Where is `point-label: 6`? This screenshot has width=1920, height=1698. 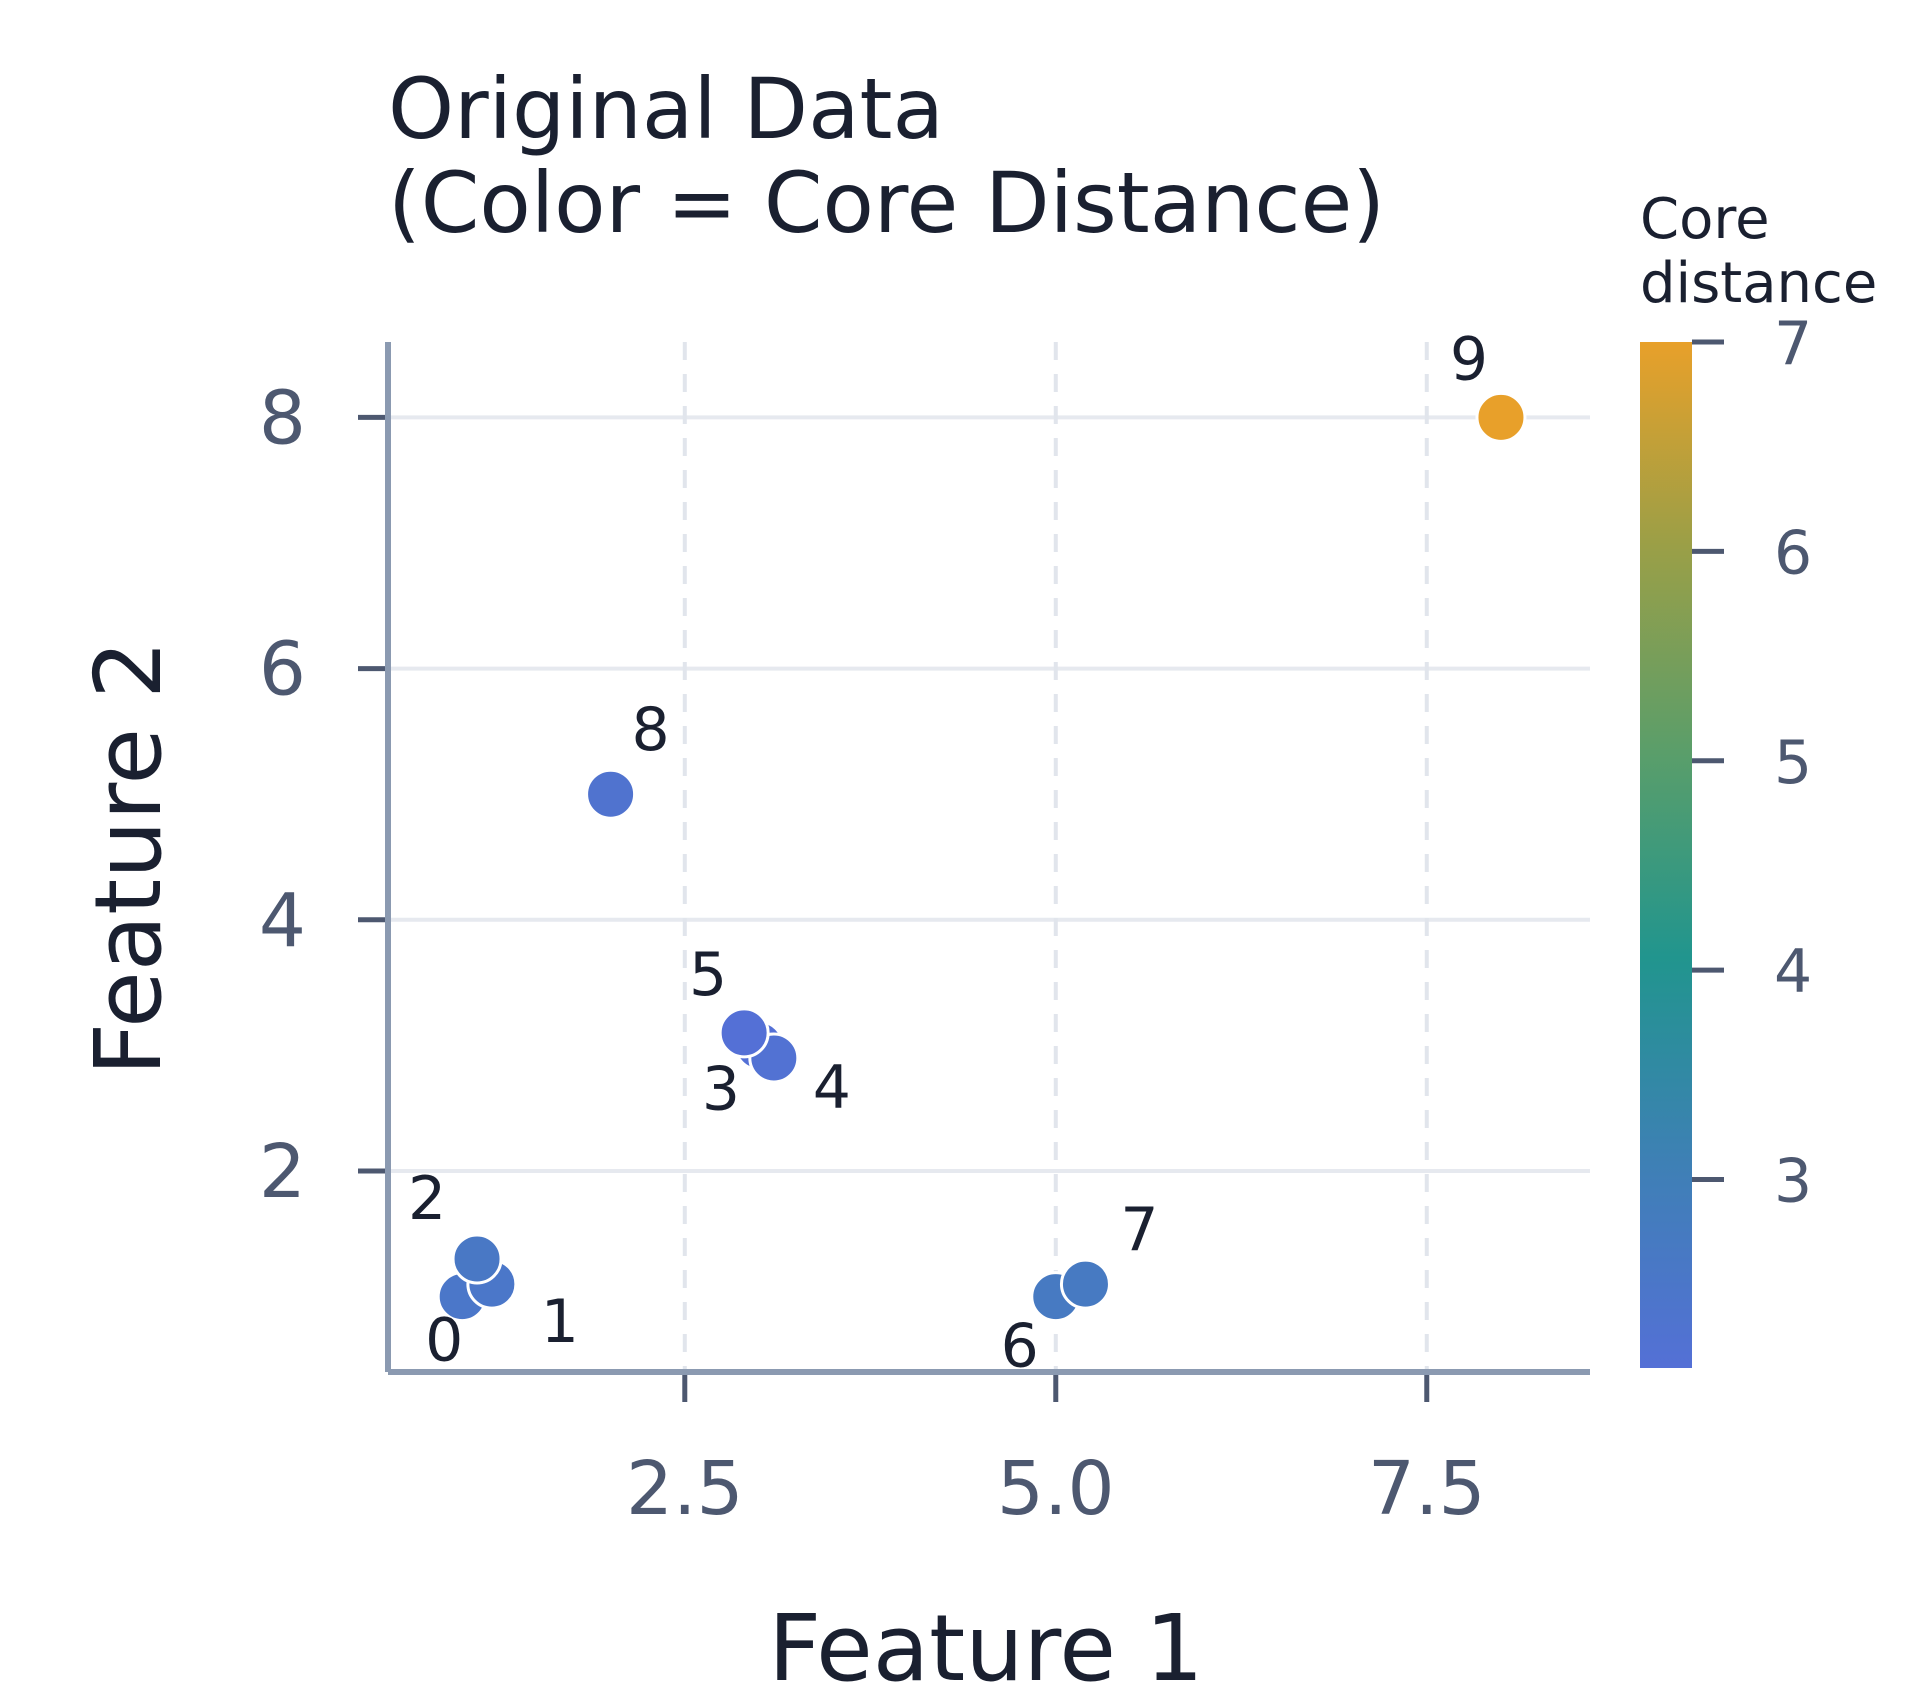
point-label: 6 is located at coordinates (1020, 1347).